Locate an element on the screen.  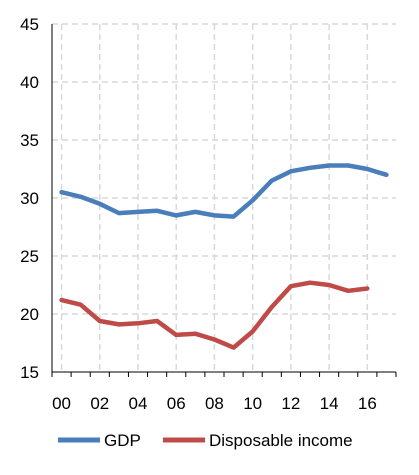
y-tick-label: 20 is located at coordinates (29, 314).